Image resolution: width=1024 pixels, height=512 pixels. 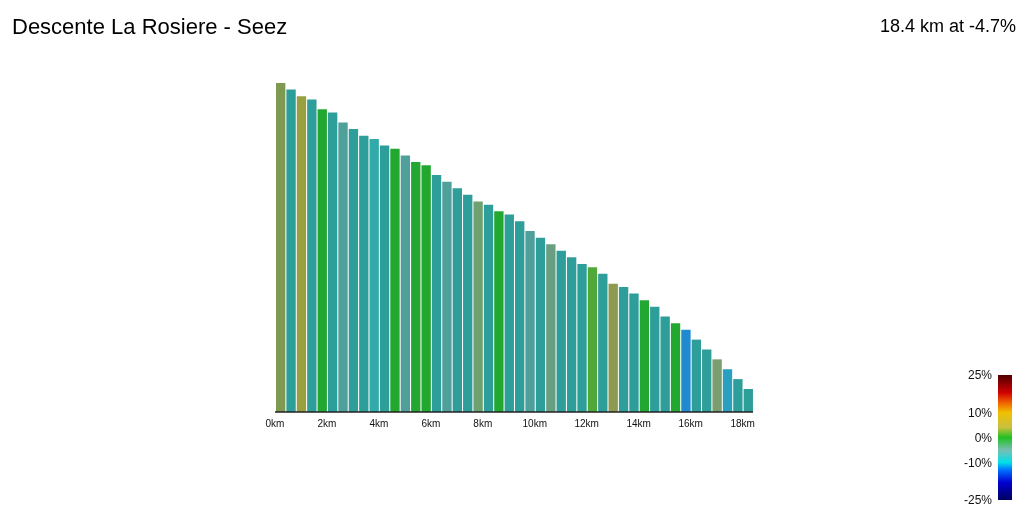 I want to click on color-bar-label: -10%, so click(x=978, y=462).